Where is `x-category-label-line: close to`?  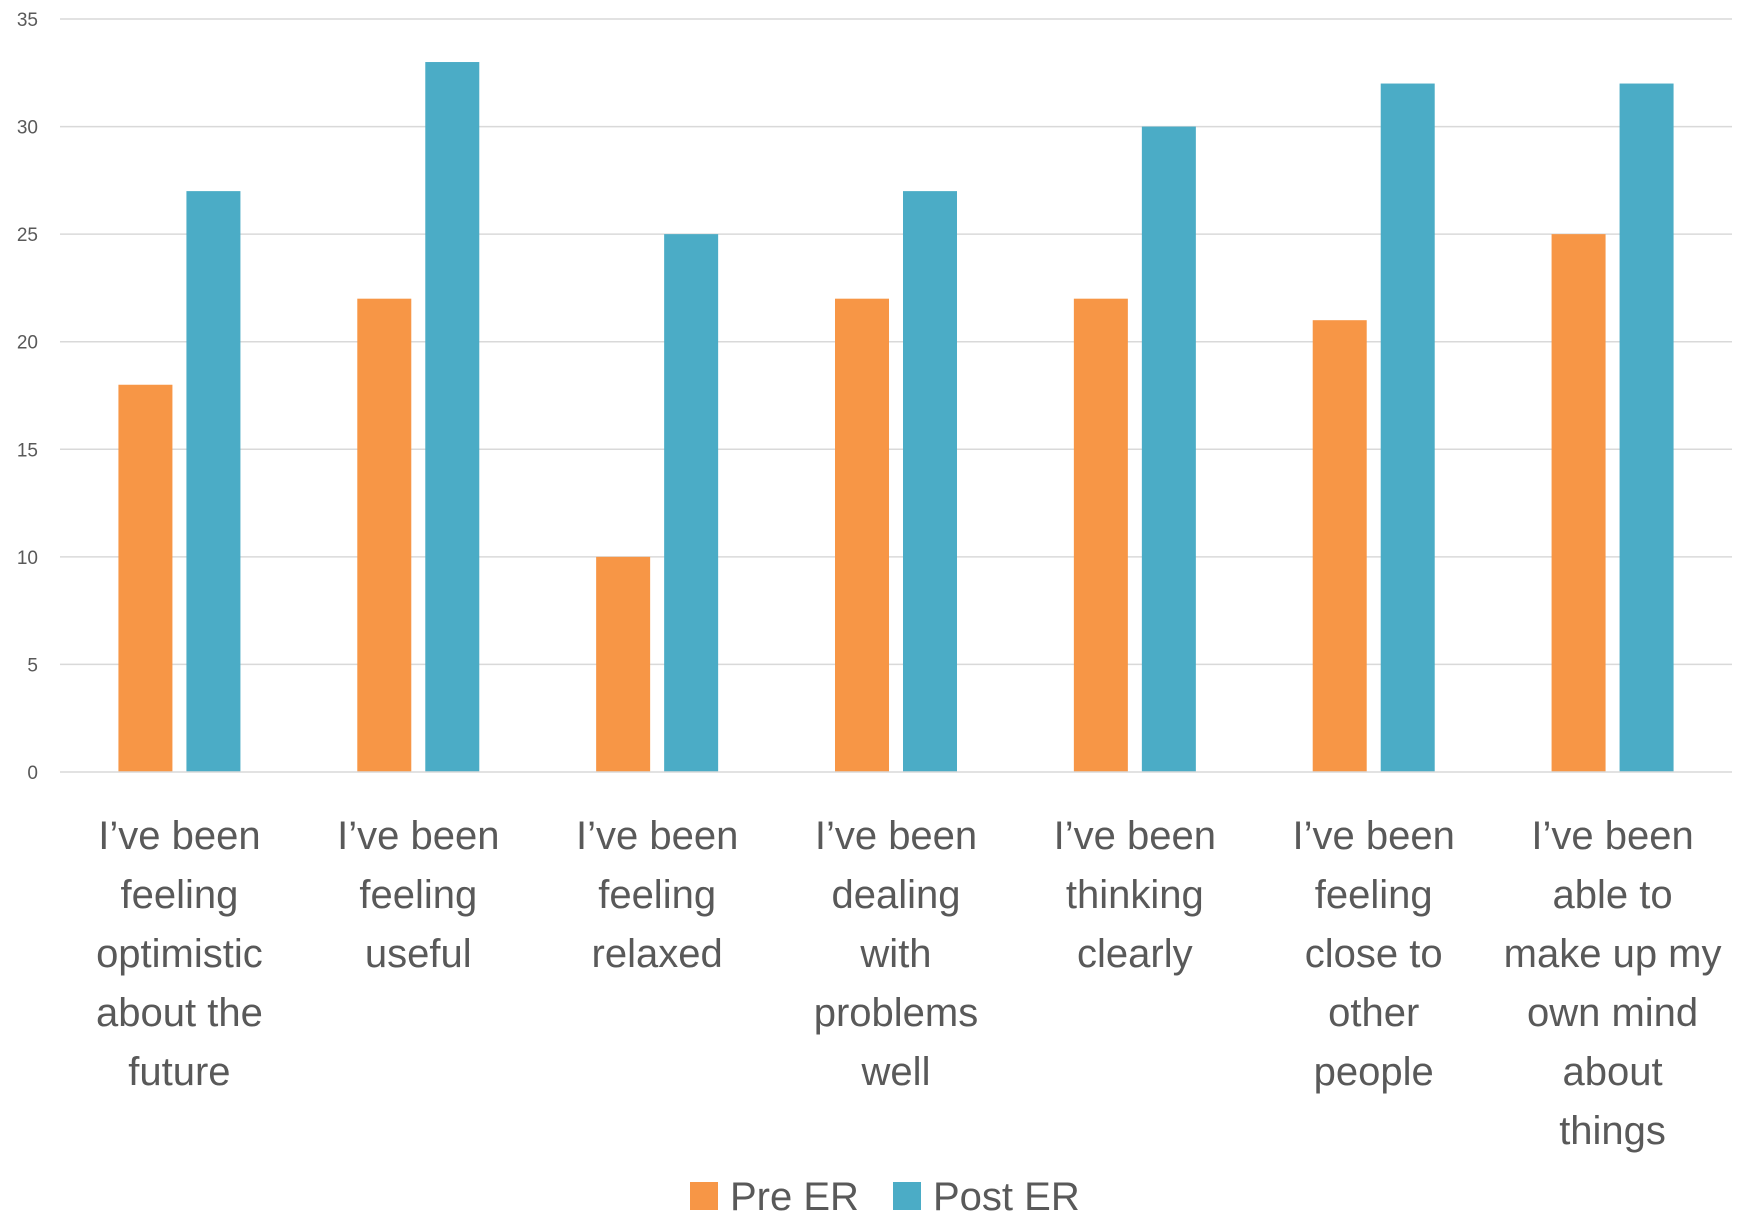
x-category-label-line: close to is located at coordinates (1374, 954).